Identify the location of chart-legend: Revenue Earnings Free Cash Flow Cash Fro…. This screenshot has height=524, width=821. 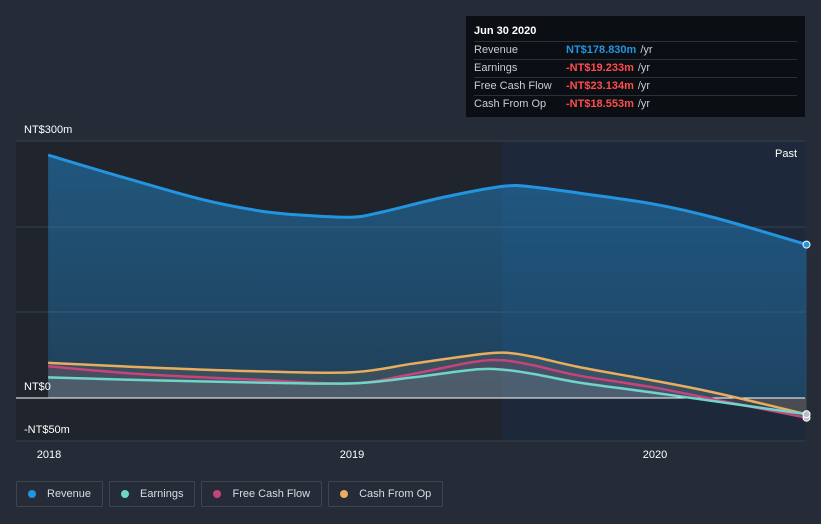
(232, 494).